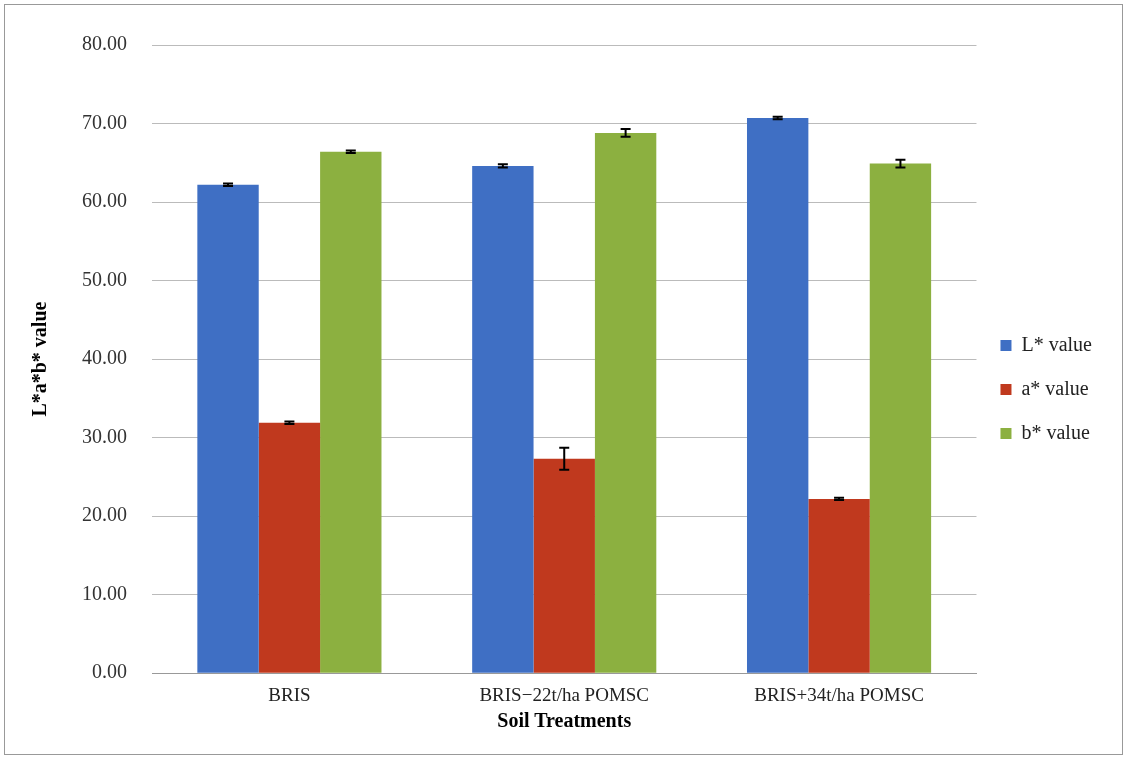 Image resolution: width=1127 pixels, height=759 pixels. What do you see at coordinates (839, 694) in the screenshot?
I see `x-tick-label: BRIS+34t/ha POMSC` at bounding box center [839, 694].